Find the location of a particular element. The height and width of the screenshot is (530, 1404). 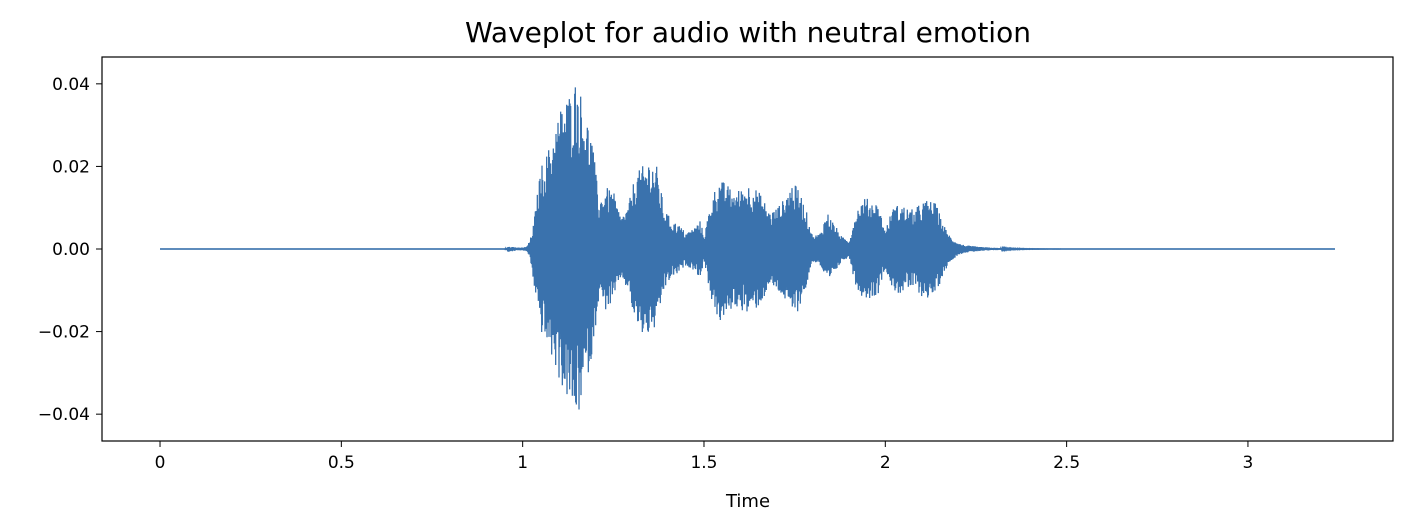

x-tick-label: 1.5 is located at coordinates (703, 463).